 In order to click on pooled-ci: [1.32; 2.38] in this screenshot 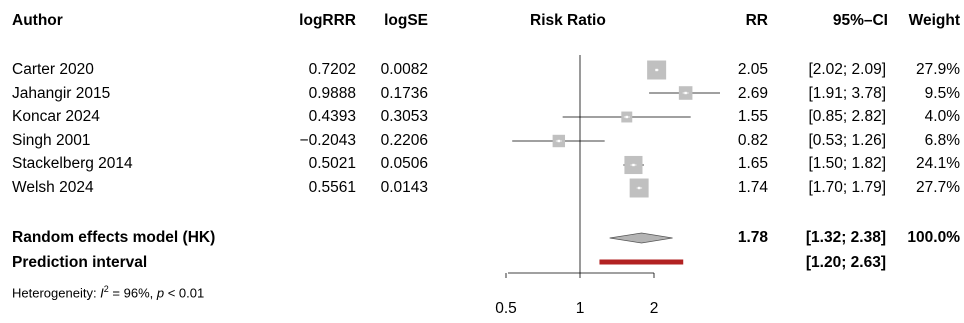, I will do `click(845, 237)`.